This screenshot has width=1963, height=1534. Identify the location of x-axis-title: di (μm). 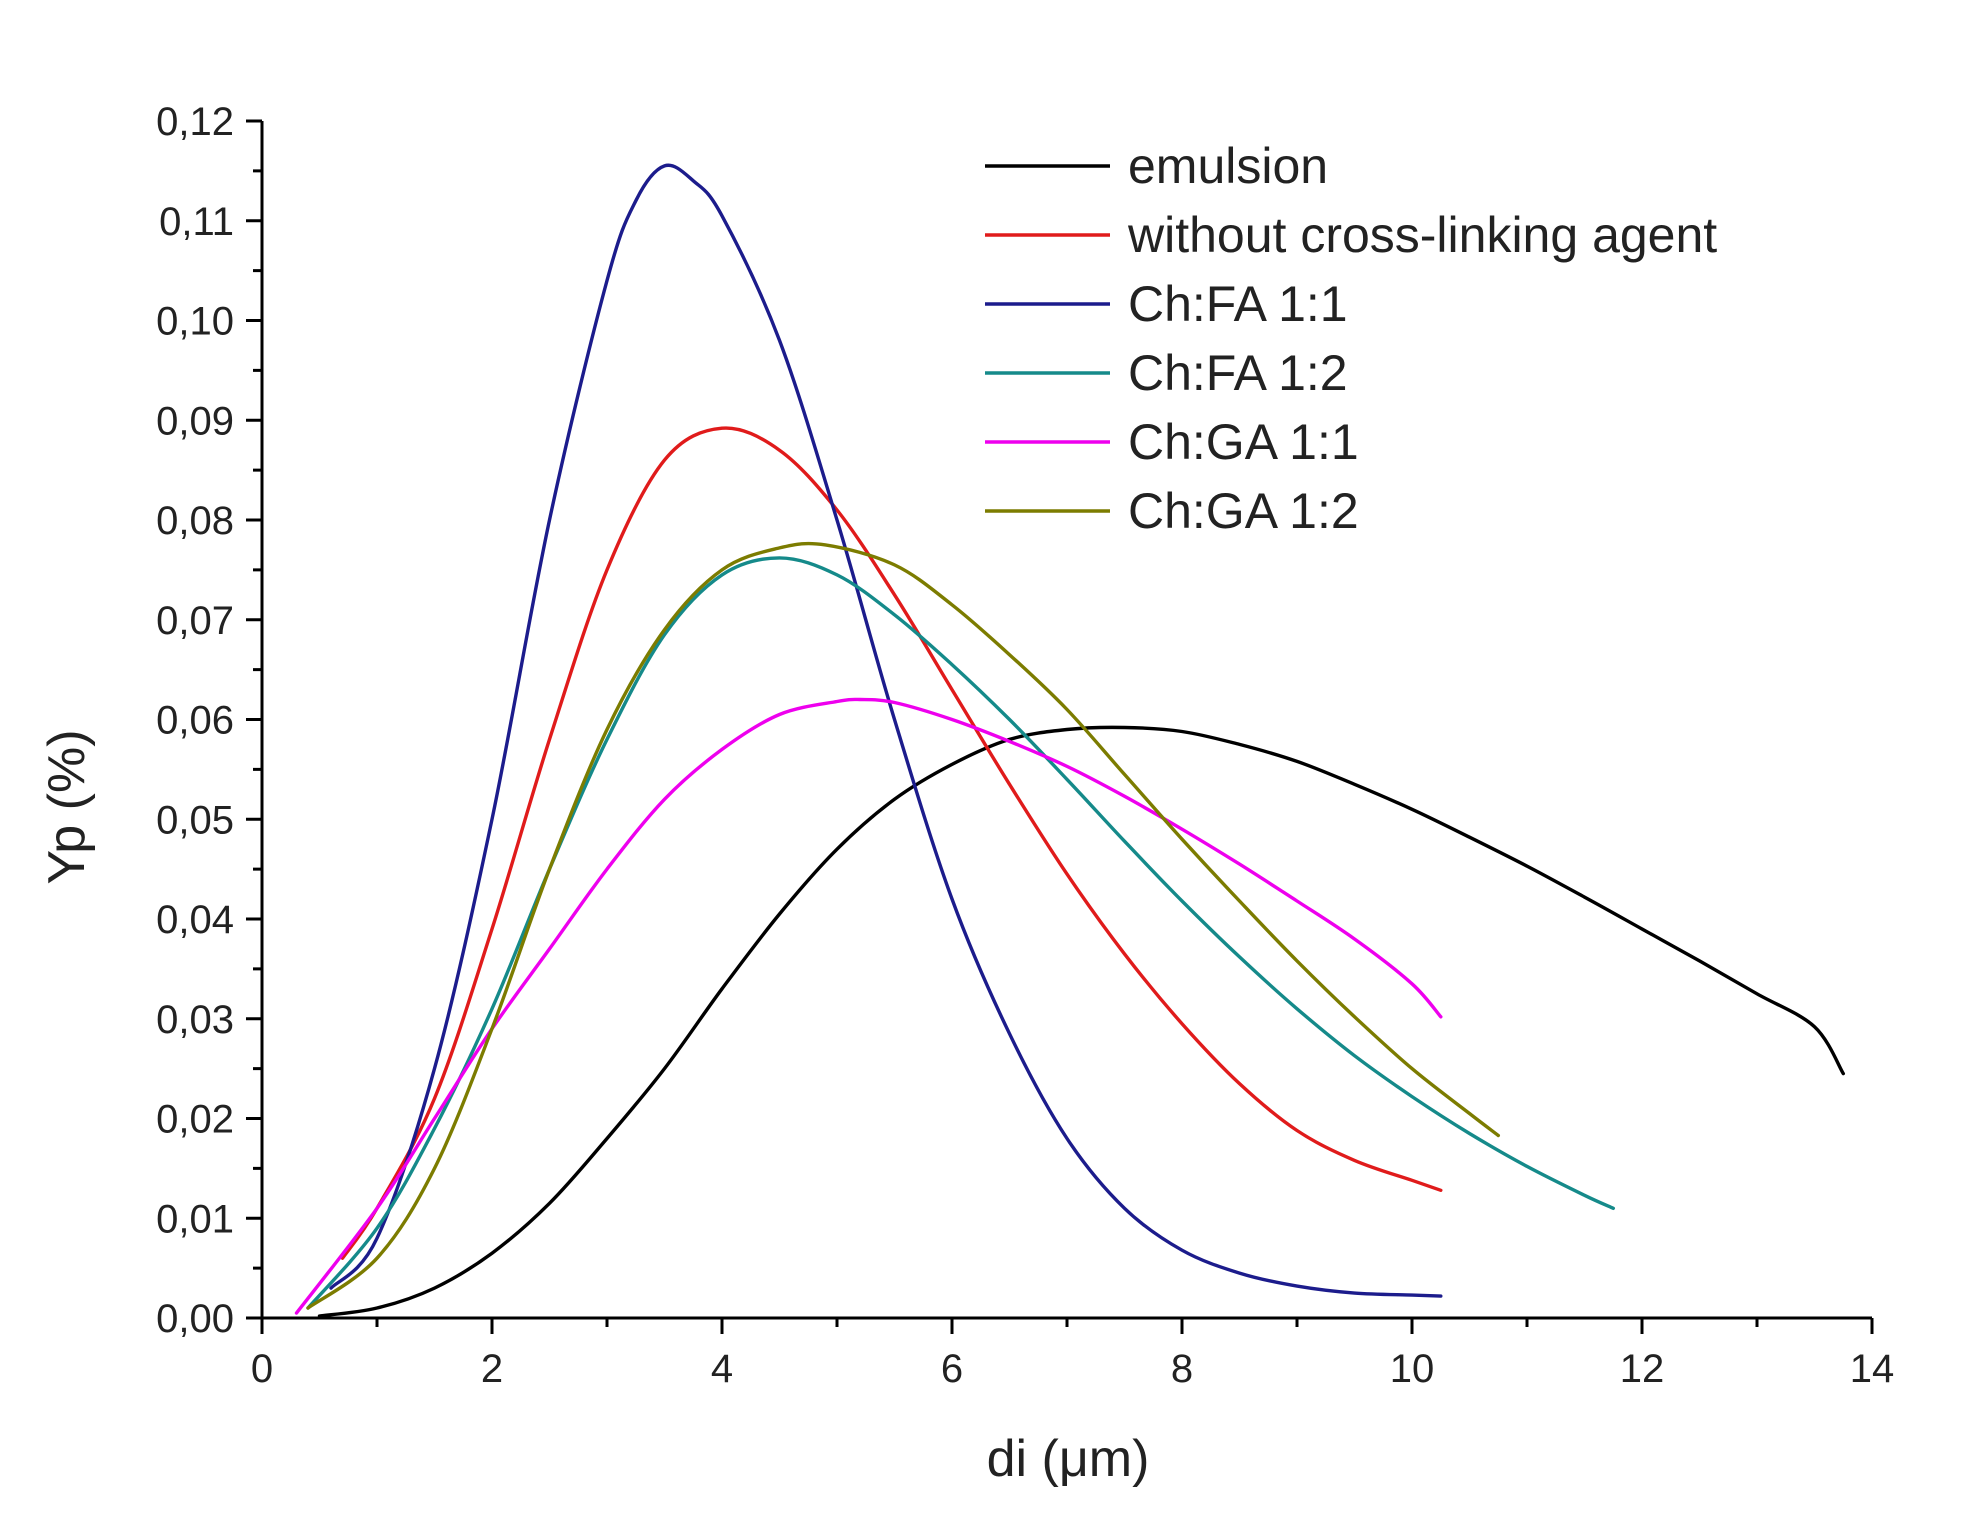
(1068, 1459).